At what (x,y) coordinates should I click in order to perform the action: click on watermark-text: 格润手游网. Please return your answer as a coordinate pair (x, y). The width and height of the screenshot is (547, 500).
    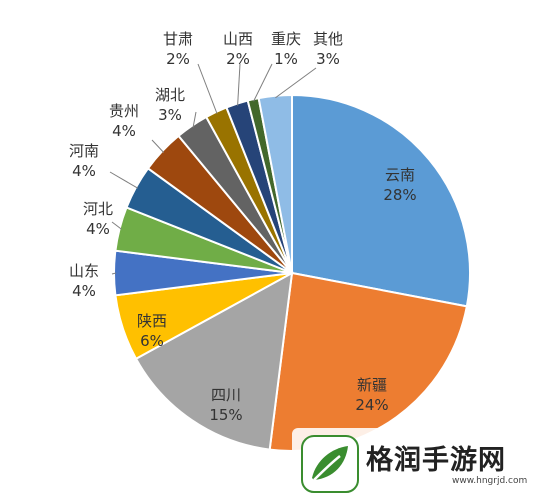
    Looking at the image, I should click on (436, 460).